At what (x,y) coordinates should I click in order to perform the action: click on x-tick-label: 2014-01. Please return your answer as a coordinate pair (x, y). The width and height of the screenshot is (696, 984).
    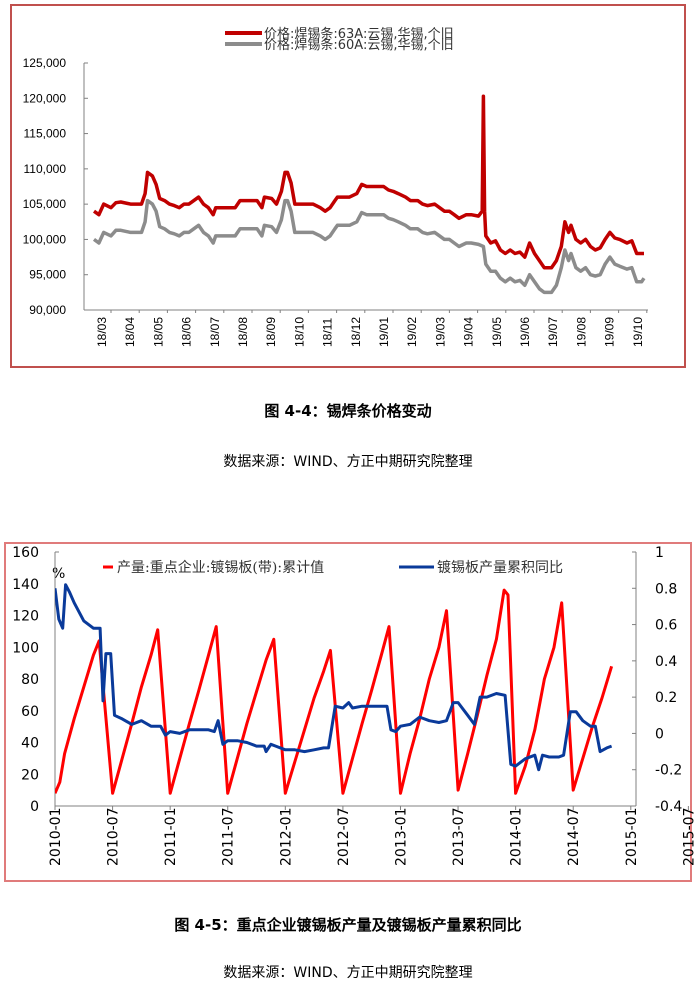
    Looking at the image, I should click on (517, 837).